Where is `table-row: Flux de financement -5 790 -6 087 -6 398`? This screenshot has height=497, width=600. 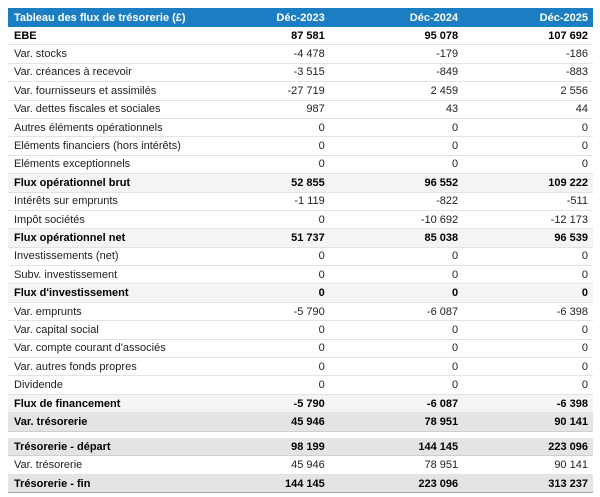
table-row: Flux de financement -5 790 -6 087 -6 398 is located at coordinates (300, 404).